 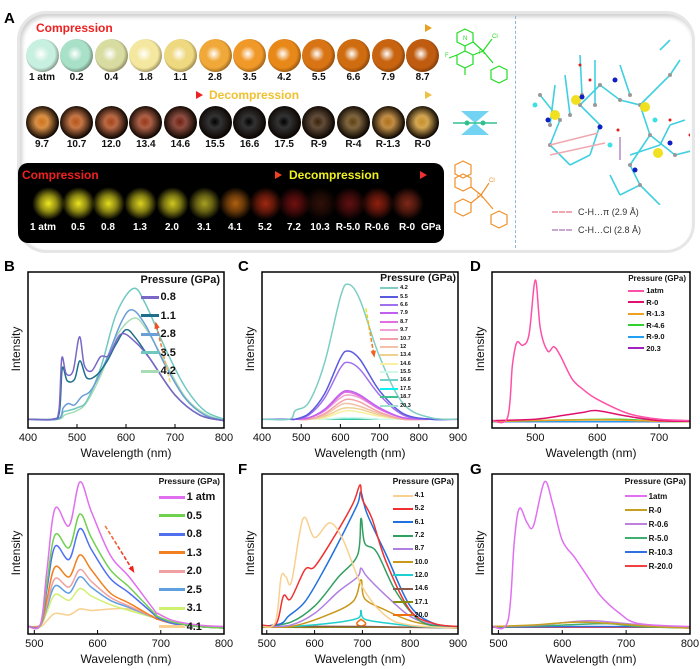 I want to click on legend-label: 12.0, so click(x=421, y=575).